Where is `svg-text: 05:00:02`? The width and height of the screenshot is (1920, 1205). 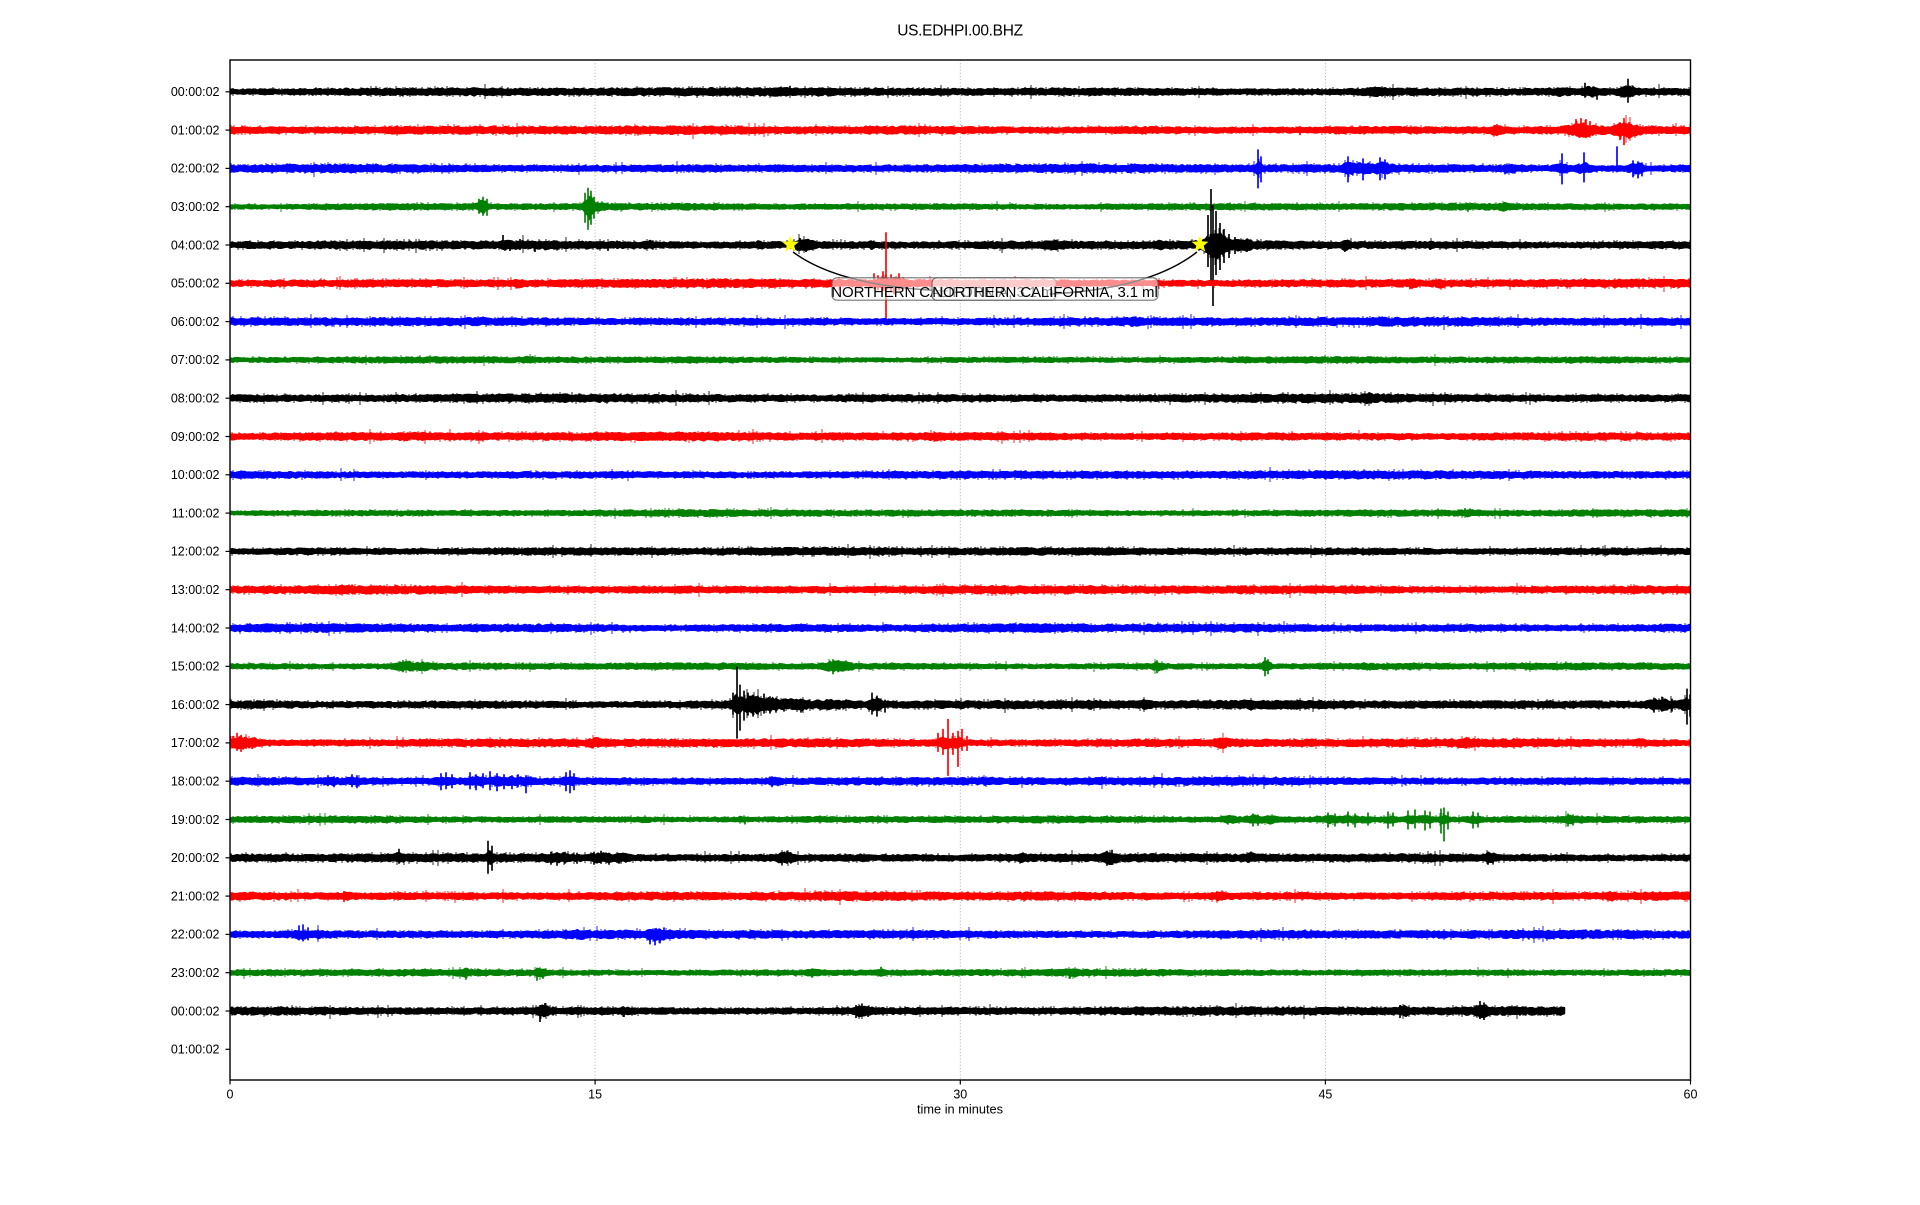
svg-text: 05:00:02 is located at coordinates (195, 284).